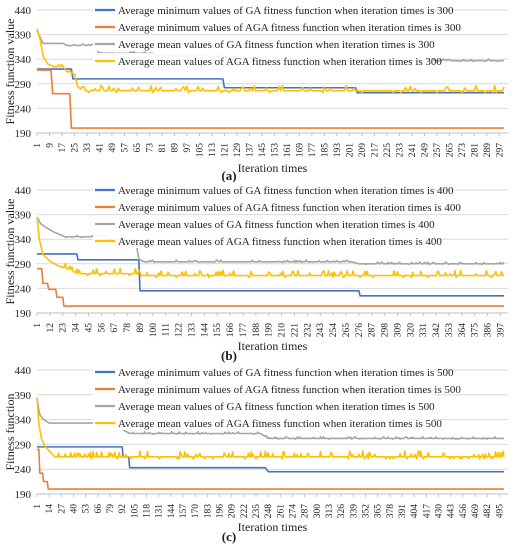 This screenshot has height=550, width=514. I want to click on x-tick-label: 40, so click(74, 509).